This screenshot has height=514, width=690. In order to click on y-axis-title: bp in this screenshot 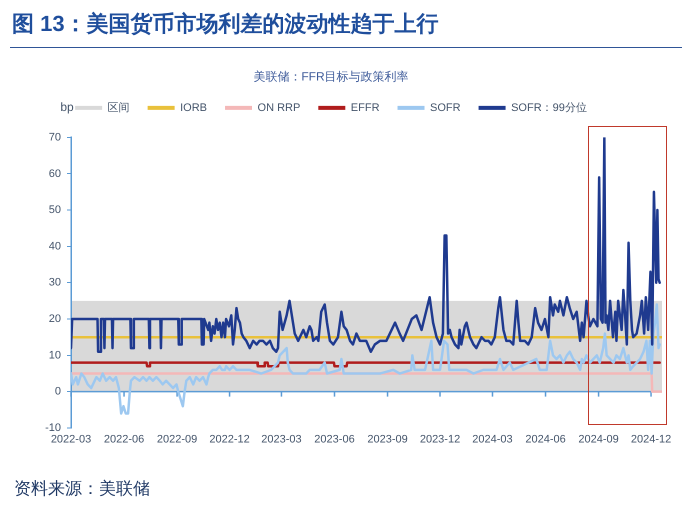, I will do `click(67, 107)`.